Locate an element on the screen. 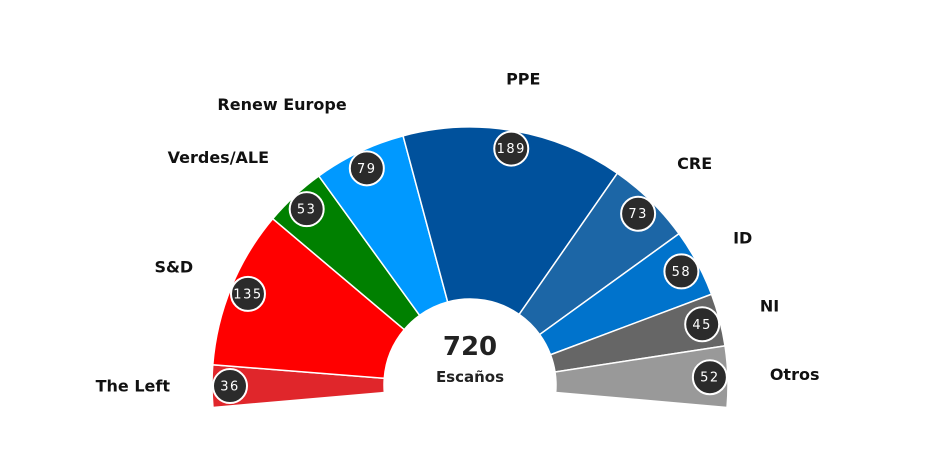 The width and height of the screenshot is (940, 461). seat-count-ni: 45 is located at coordinates (702, 325).